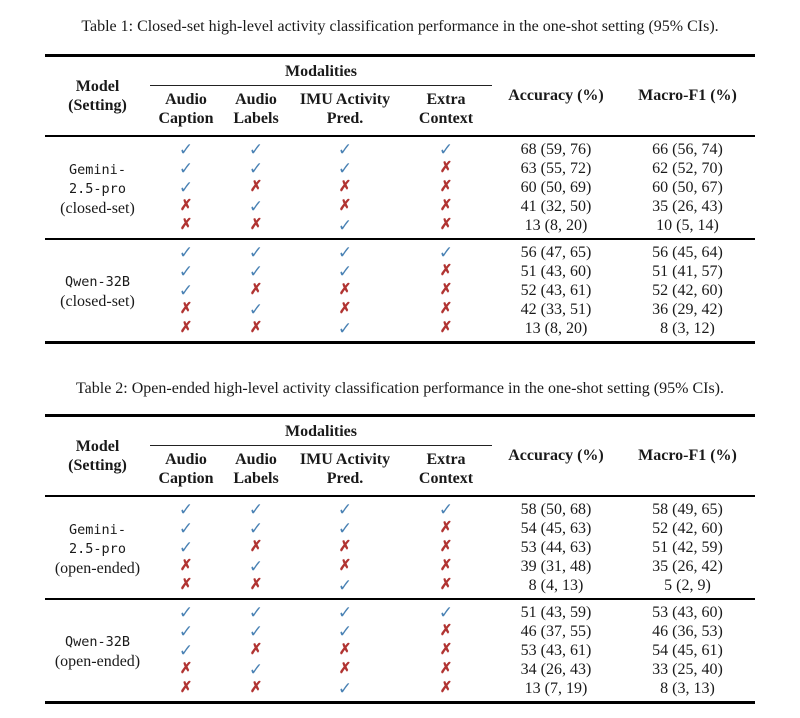  Describe the element at coordinates (400, 206) in the screenshot. I see `table-row: ✗ ✓ ✗ ✗ 41 (32, 50) 35 (26, 43)` at that location.